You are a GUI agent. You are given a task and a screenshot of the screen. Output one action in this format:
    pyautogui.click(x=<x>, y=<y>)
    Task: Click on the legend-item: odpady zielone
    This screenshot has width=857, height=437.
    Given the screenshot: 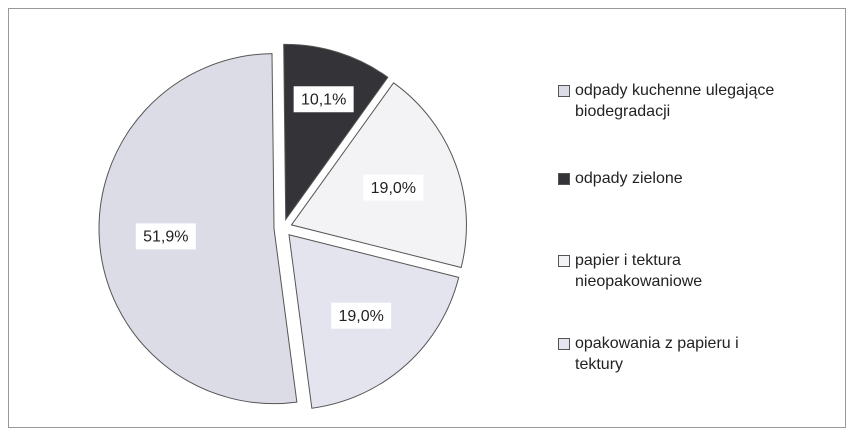 What is the action you would take?
    pyautogui.click(x=678, y=178)
    